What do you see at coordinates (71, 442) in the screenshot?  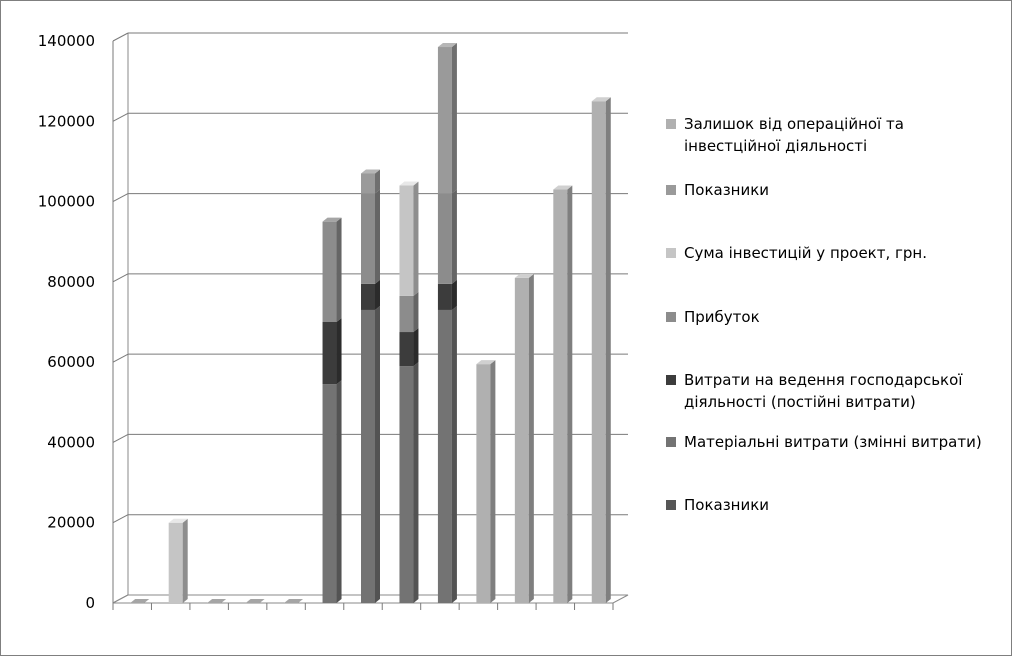 I see `y-tick-label: 40000` at bounding box center [71, 442].